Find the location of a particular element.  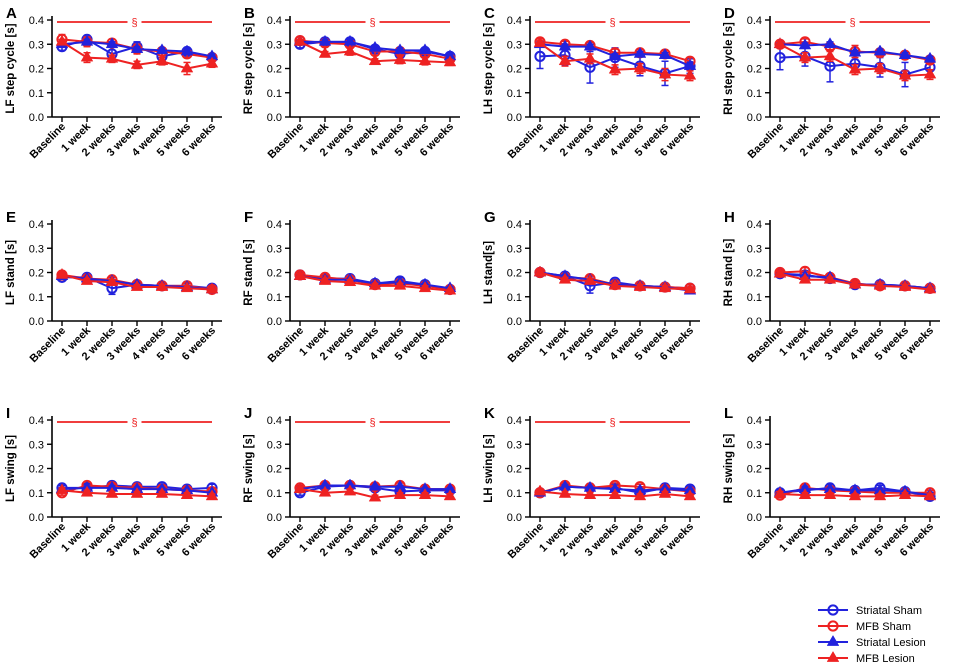

panel-letter: D is located at coordinates (729, 13).